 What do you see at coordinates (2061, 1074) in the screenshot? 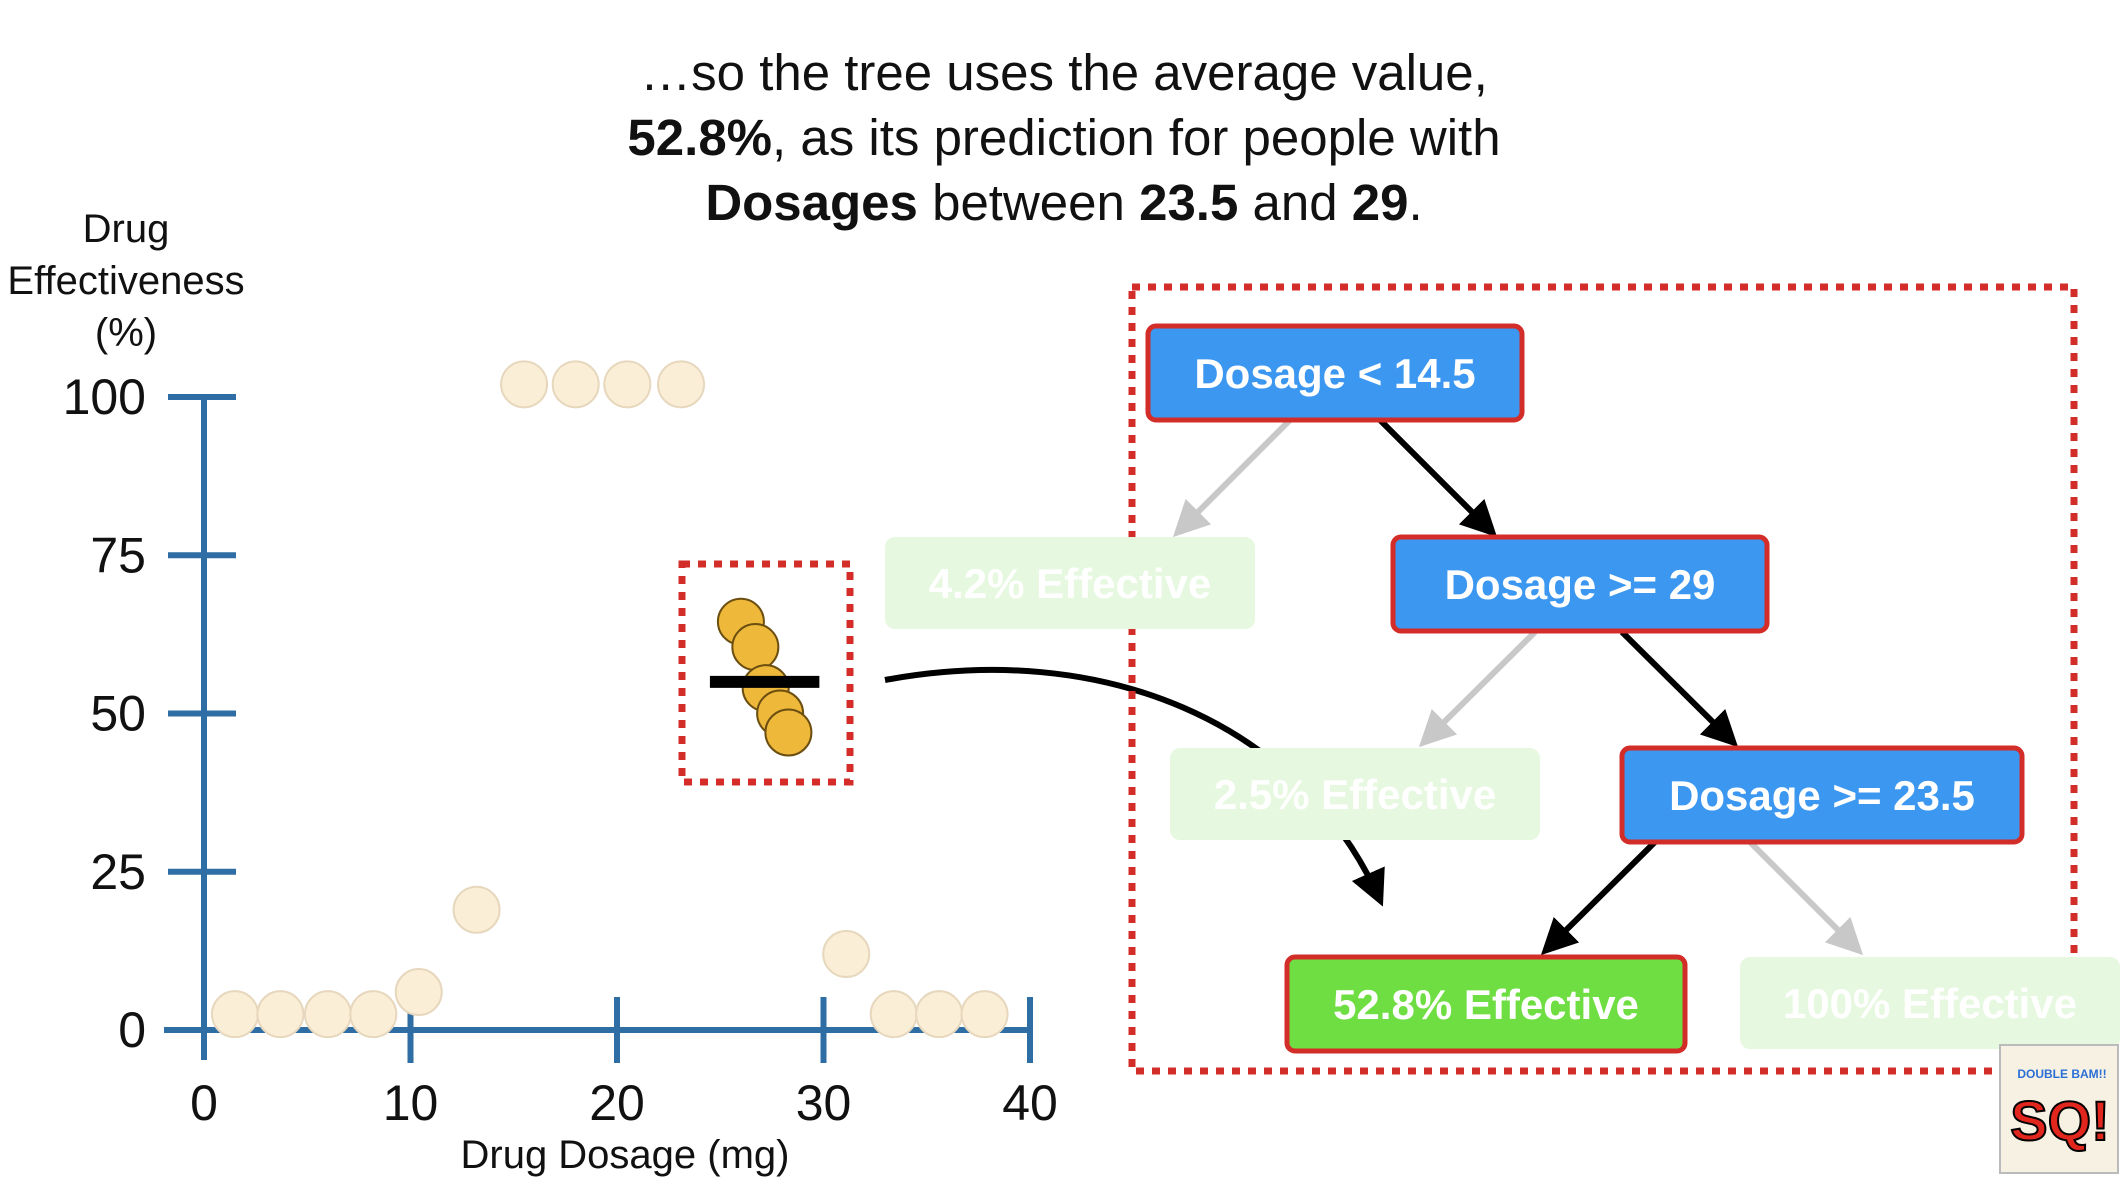
I see `logo-small-text: DOUBLE BAM!!` at bounding box center [2061, 1074].